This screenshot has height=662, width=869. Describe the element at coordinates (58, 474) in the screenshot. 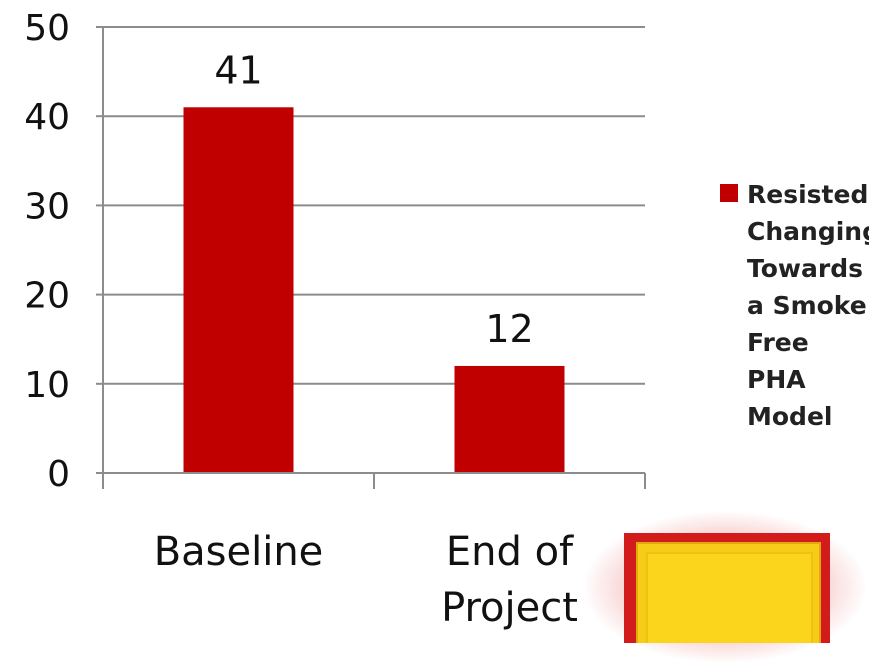

I see `y-tick-label: 0` at that location.